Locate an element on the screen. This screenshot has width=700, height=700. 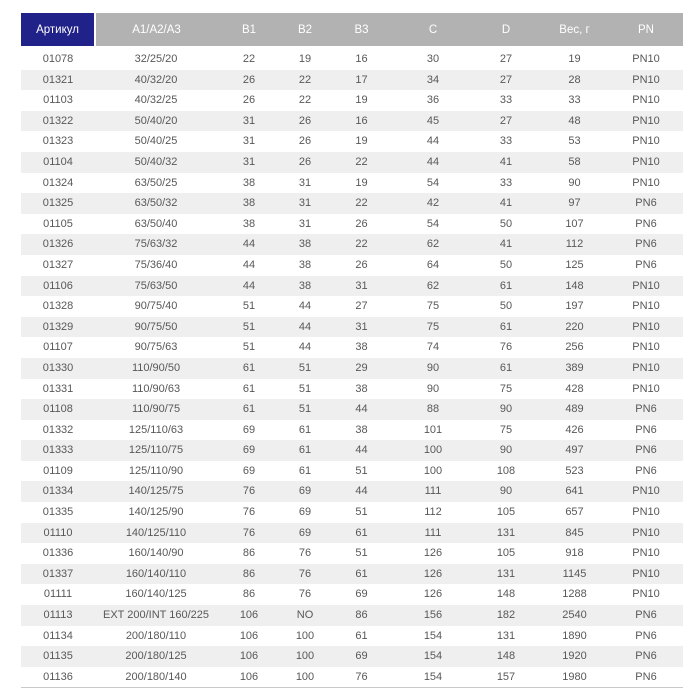
cell-d: 90 is located at coordinates (506, 450).